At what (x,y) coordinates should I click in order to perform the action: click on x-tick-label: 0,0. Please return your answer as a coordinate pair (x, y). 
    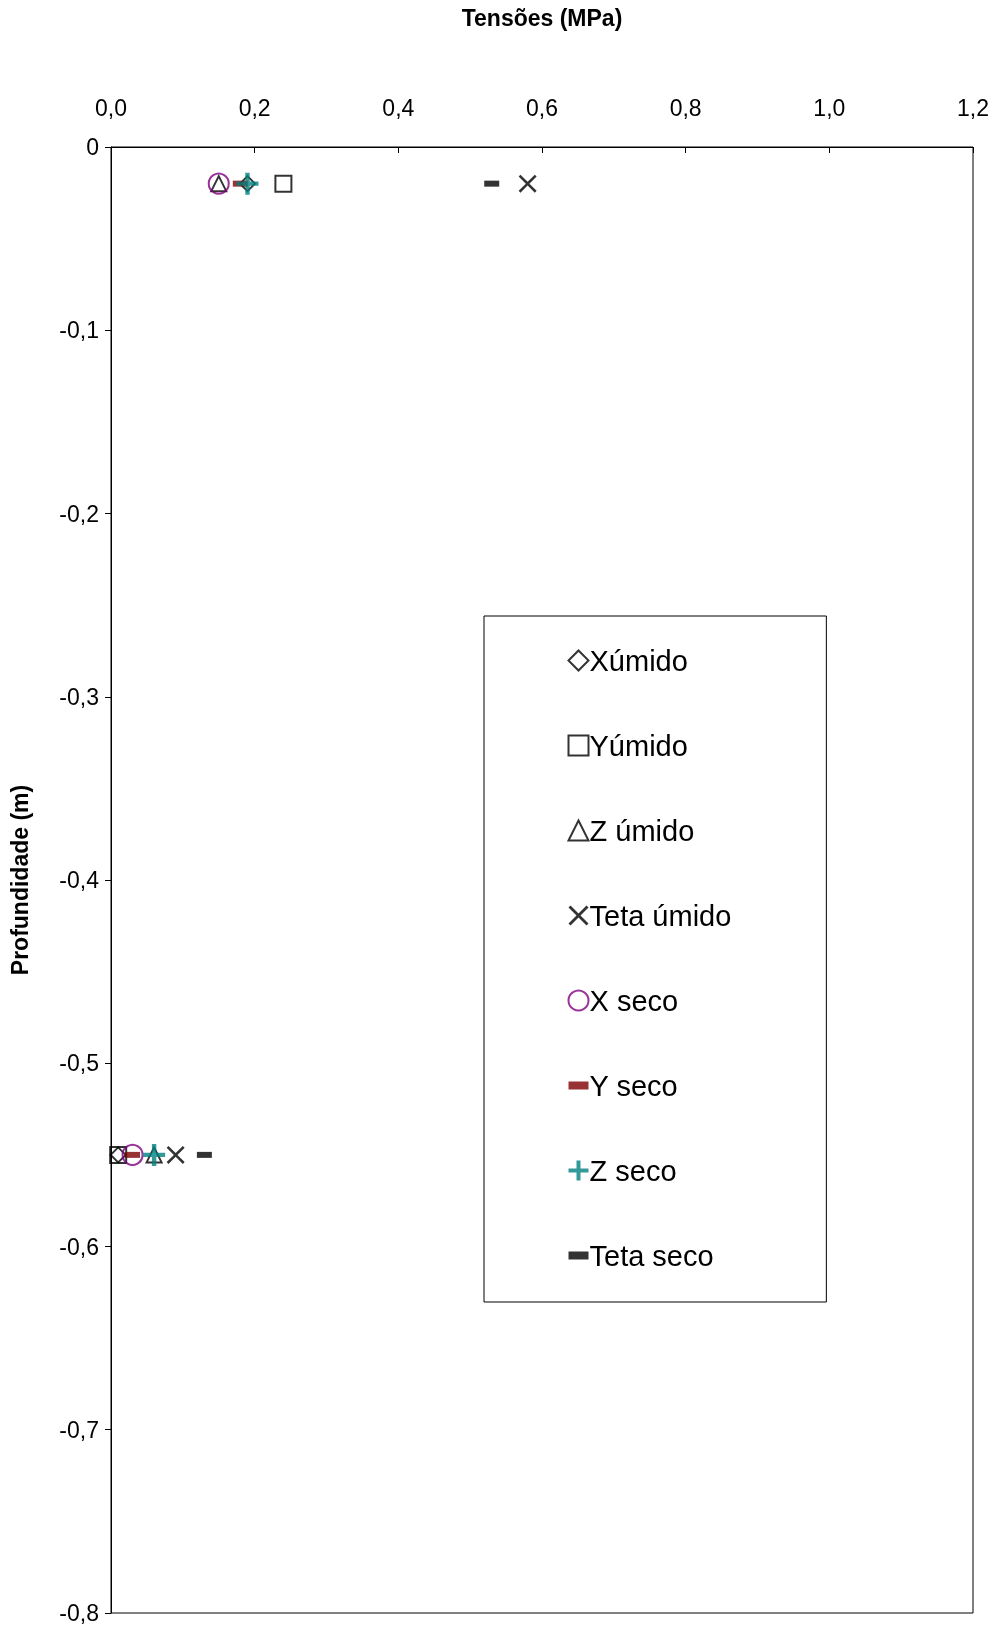
    Looking at the image, I should click on (111, 107).